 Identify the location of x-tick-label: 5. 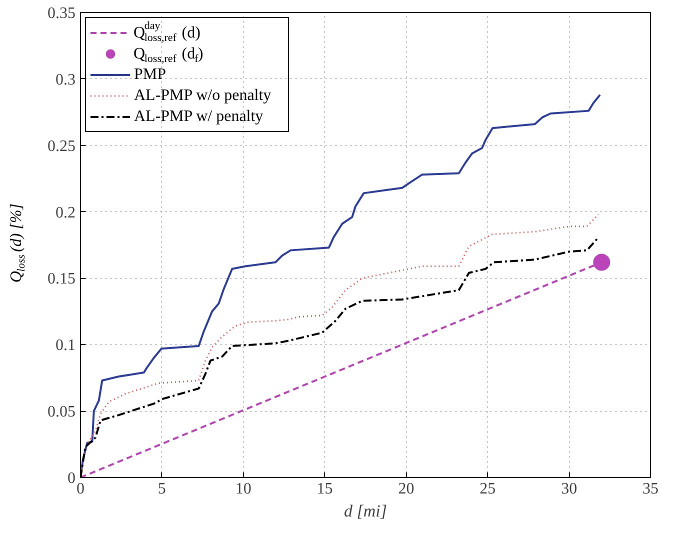
(162, 489).